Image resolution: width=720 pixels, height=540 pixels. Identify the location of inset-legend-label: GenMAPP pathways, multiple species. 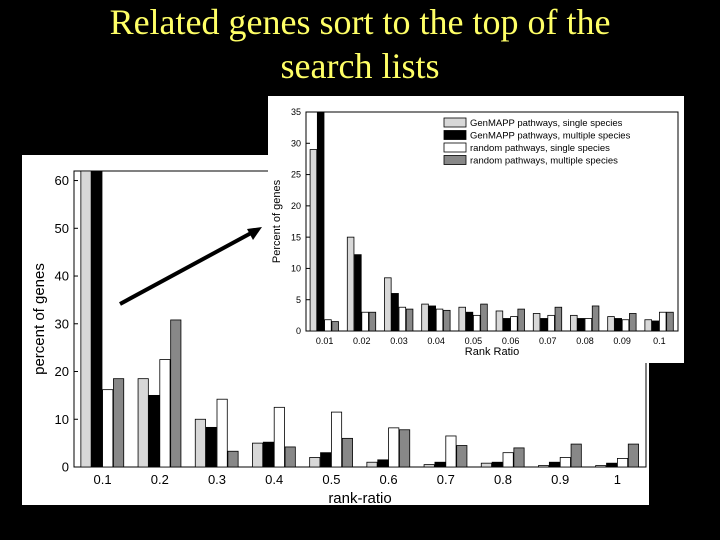
(550, 136).